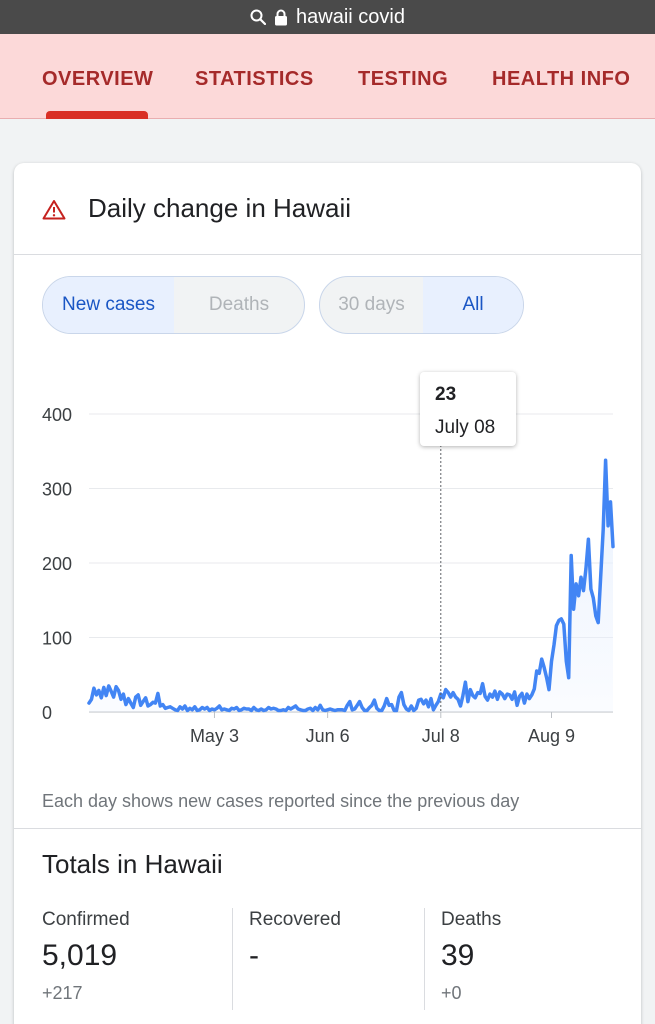  What do you see at coordinates (54, 212) in the screenshot?
I see `warning-icon` at bounding box center [54, 212].